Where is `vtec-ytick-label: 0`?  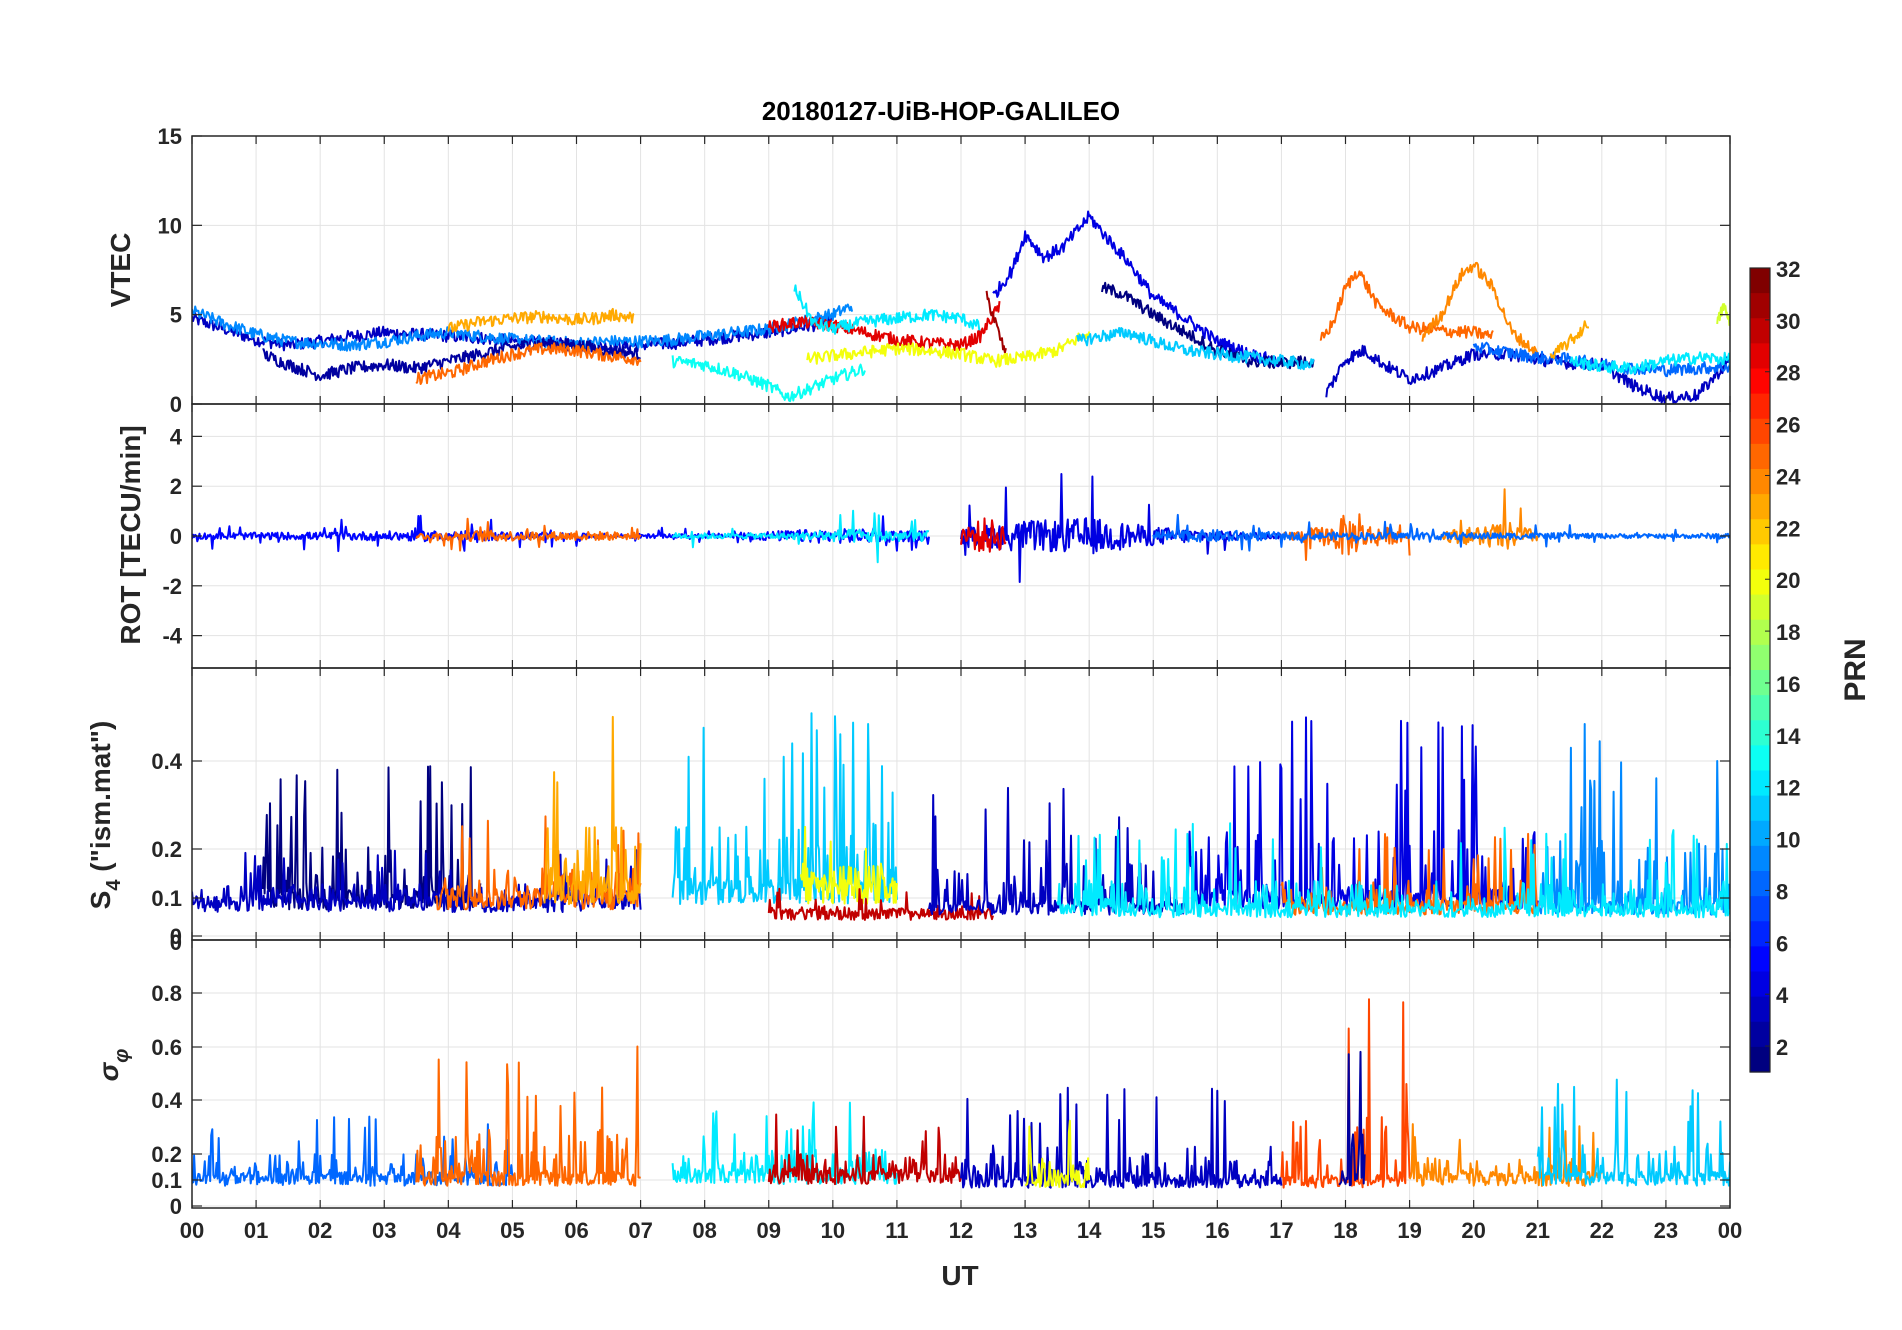
vtec-ytick-label: 0 is located at coordinates (176, 404).